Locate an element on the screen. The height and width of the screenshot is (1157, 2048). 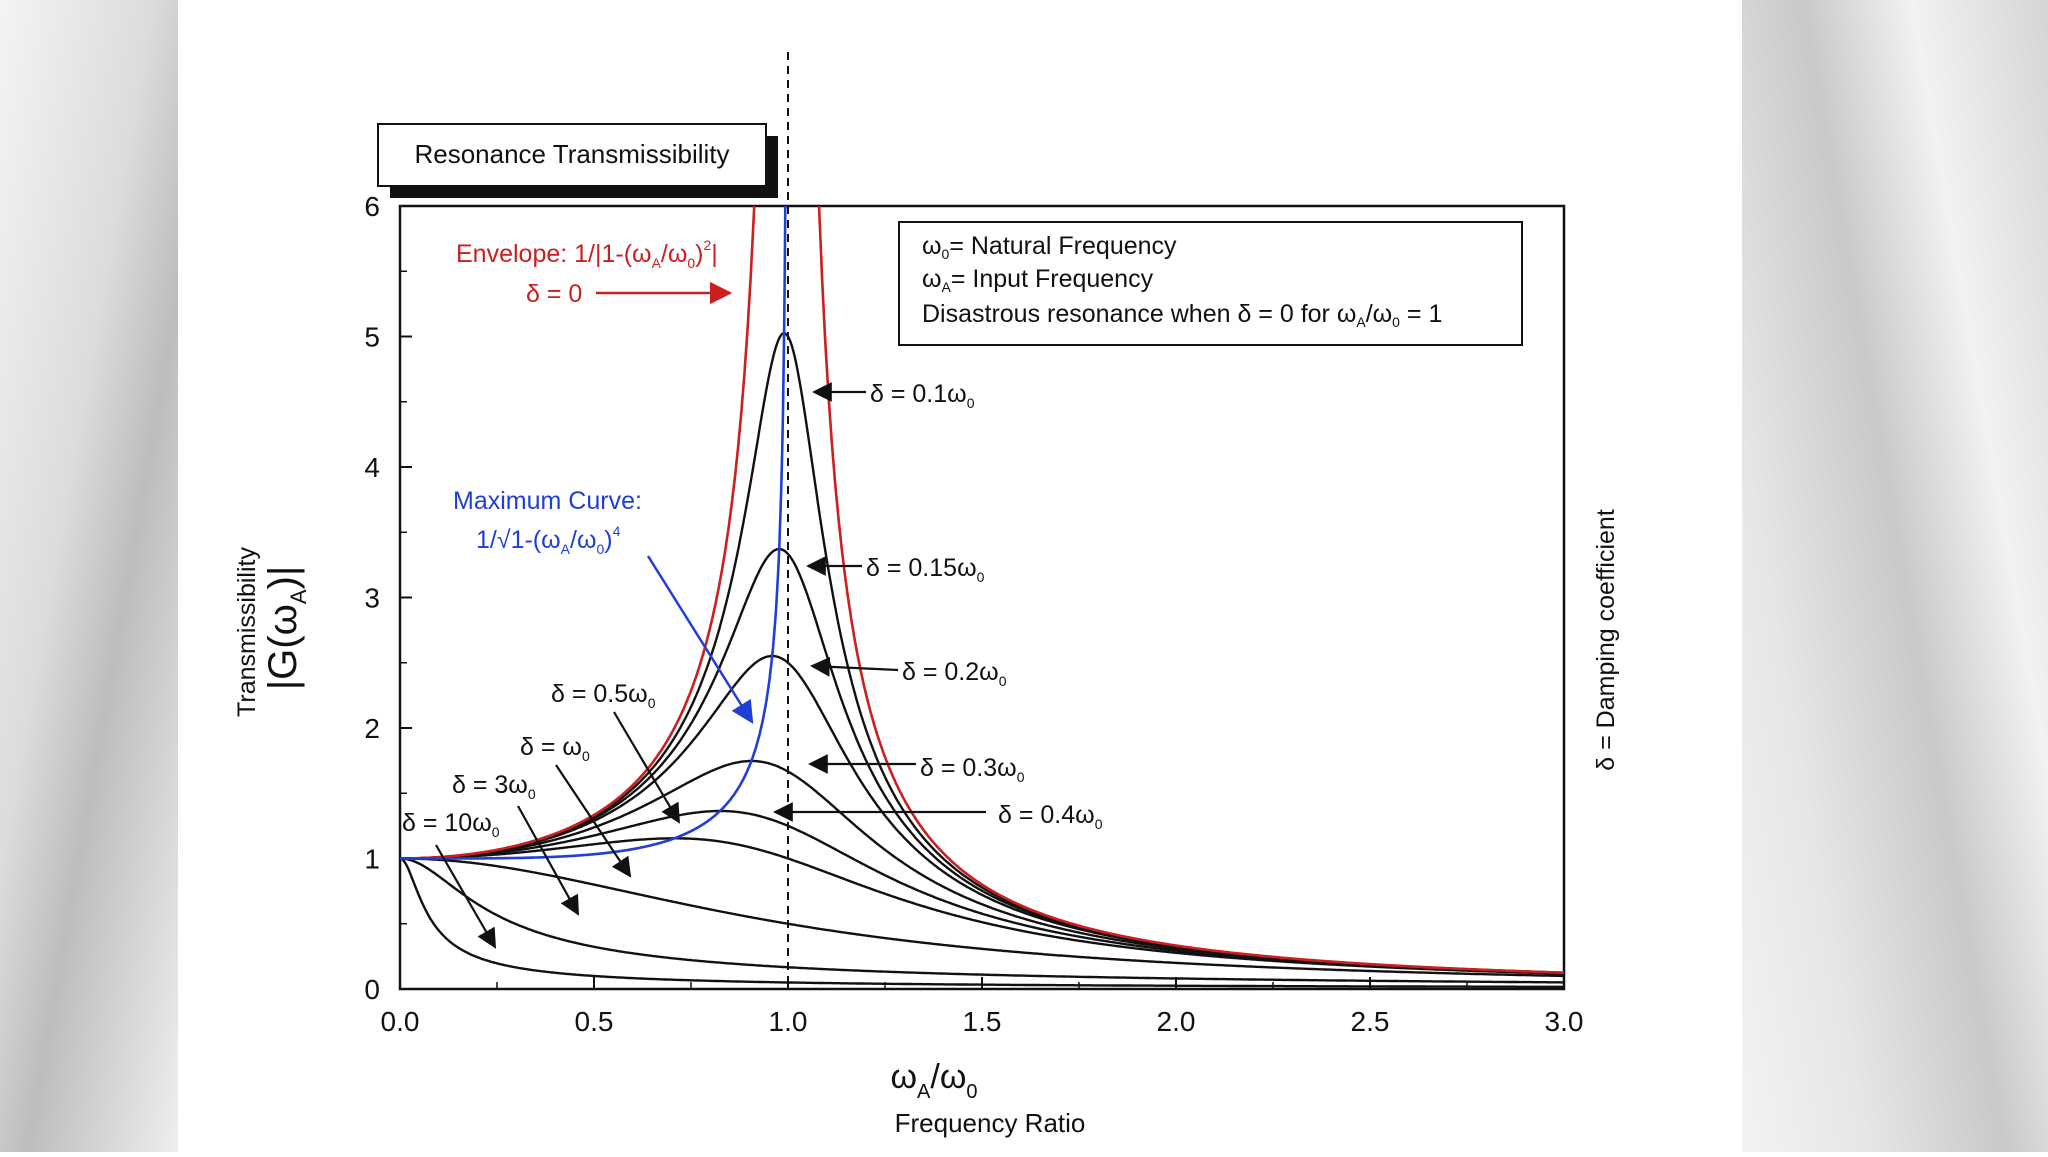
maximum-curve is located at coordinates (593, 533).